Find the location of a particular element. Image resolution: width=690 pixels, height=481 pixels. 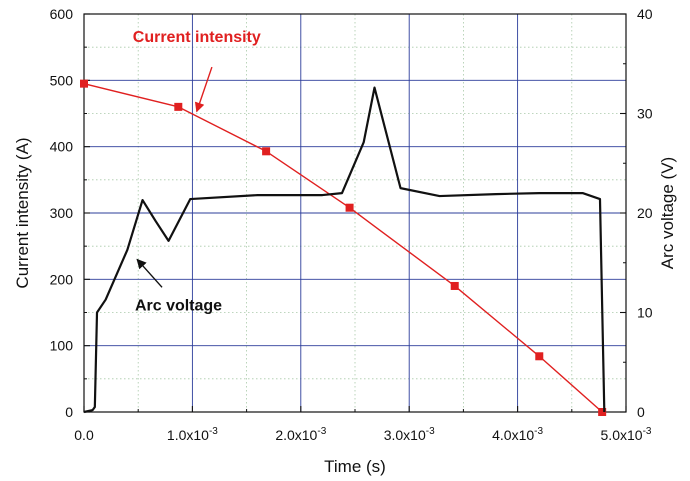

y-left-tick-label: 300 is located at coordinates (62, 213).